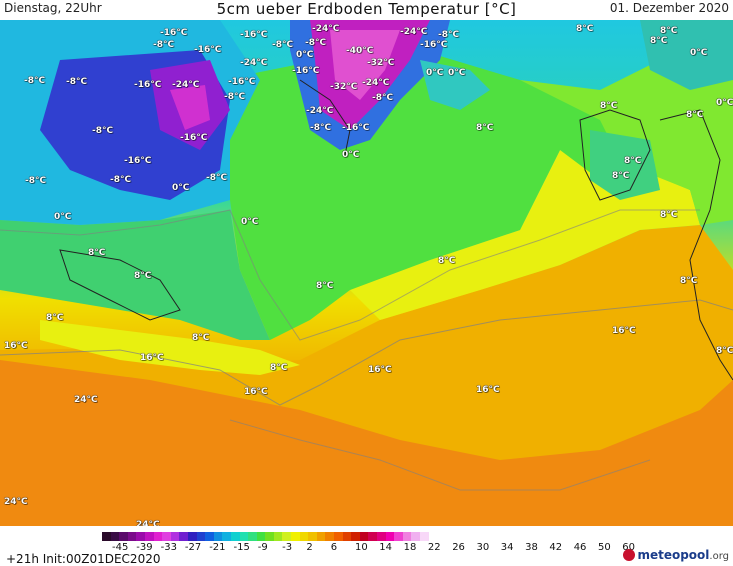 Image resolution: width=733 pixels, height=566 pixels. What do you see at coordinates (434, 547) in the screenshot?
I see `color-scale-tick-label: 22` at bounding box center [434, 547].